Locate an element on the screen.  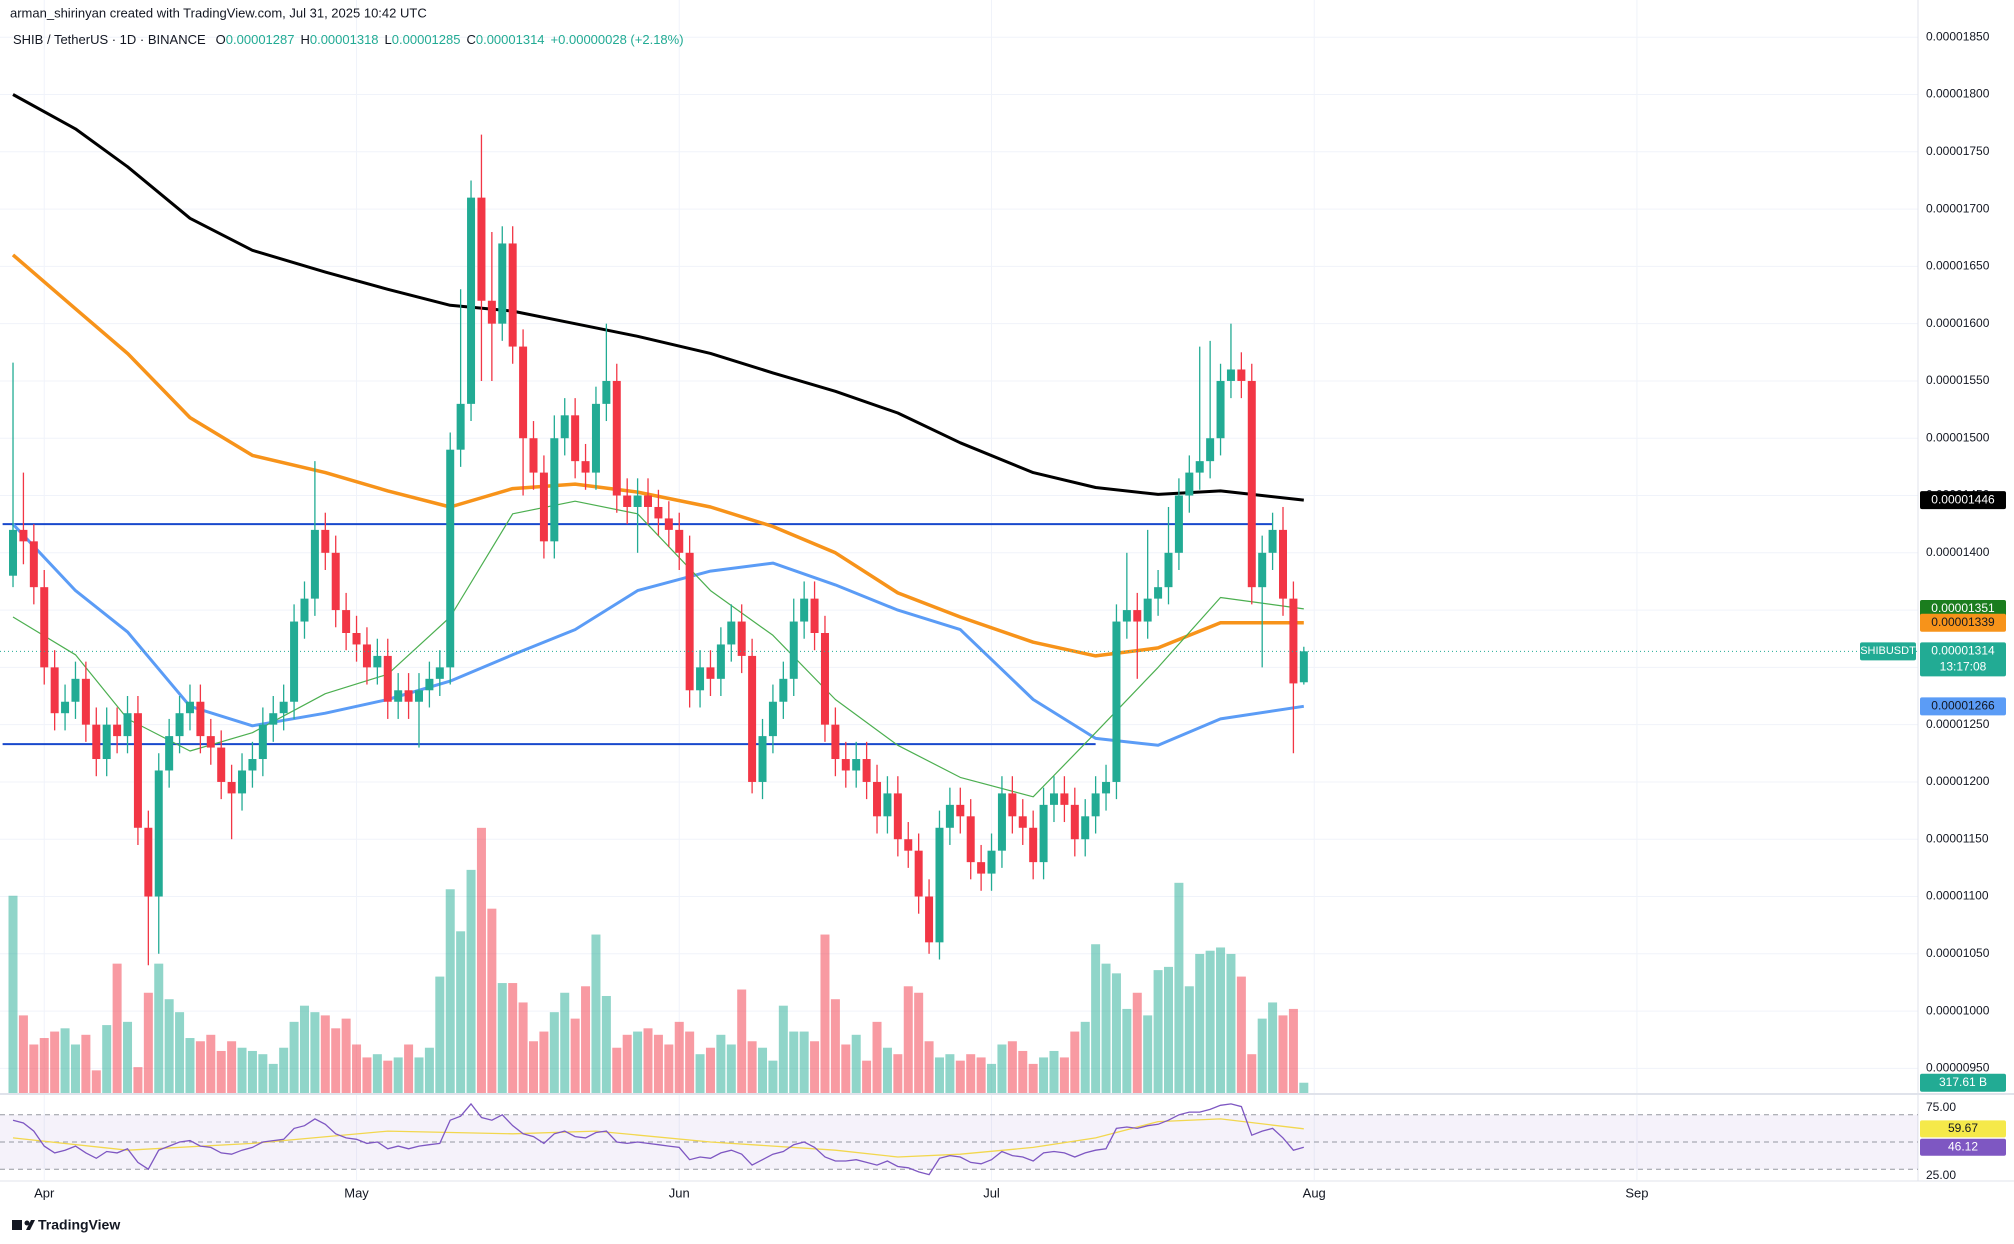
countdown-label: 13:17:08 is located at coordinates (1963, 667).